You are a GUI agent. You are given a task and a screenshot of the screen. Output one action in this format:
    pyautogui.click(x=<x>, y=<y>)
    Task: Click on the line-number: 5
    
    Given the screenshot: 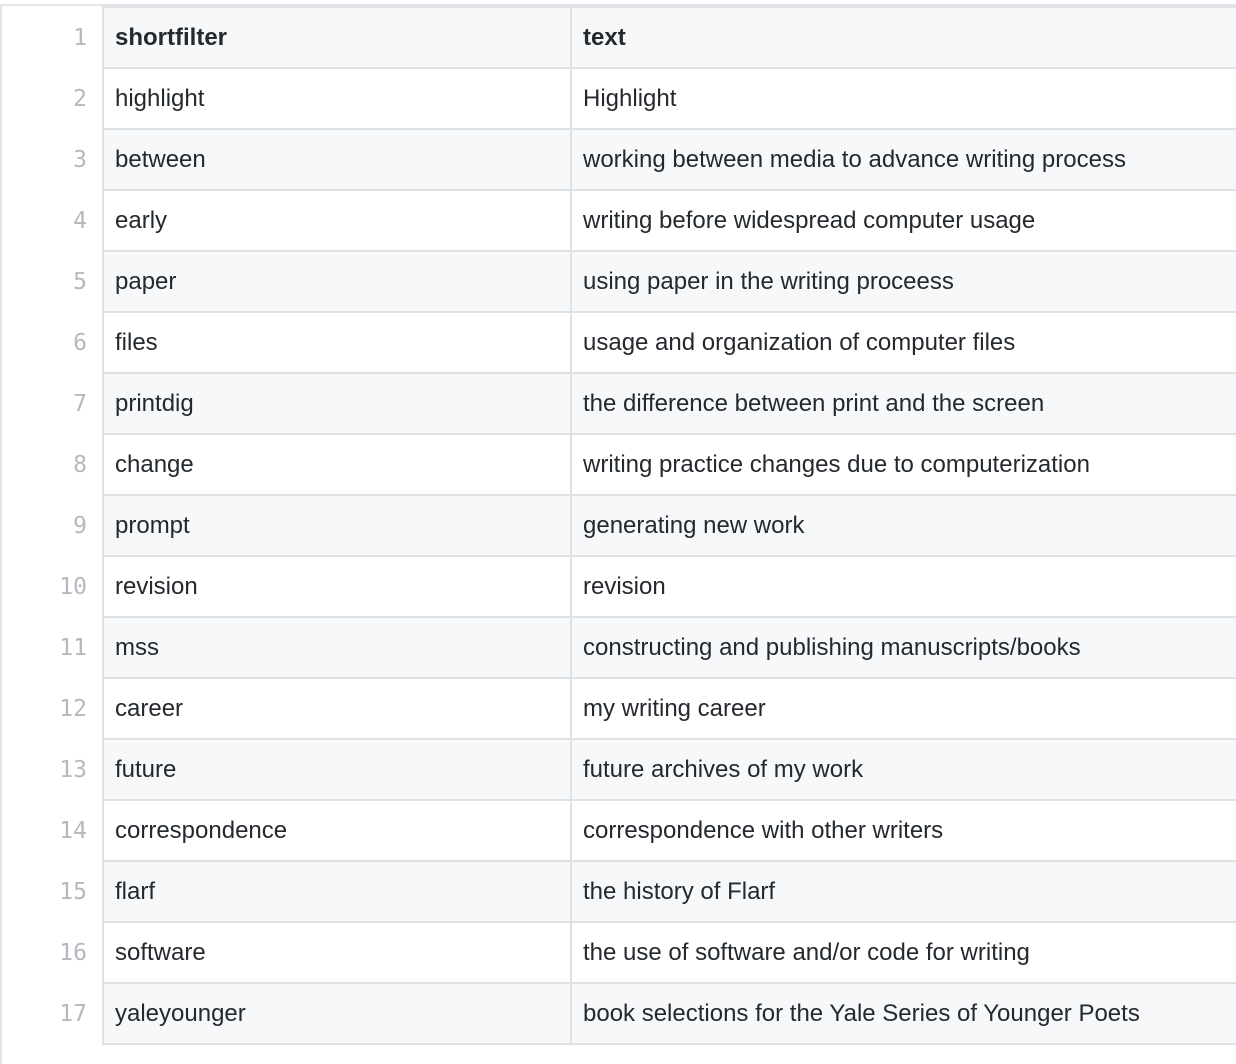 What is the action you would take?
    pyautogui.click(x=52, y=281)
    